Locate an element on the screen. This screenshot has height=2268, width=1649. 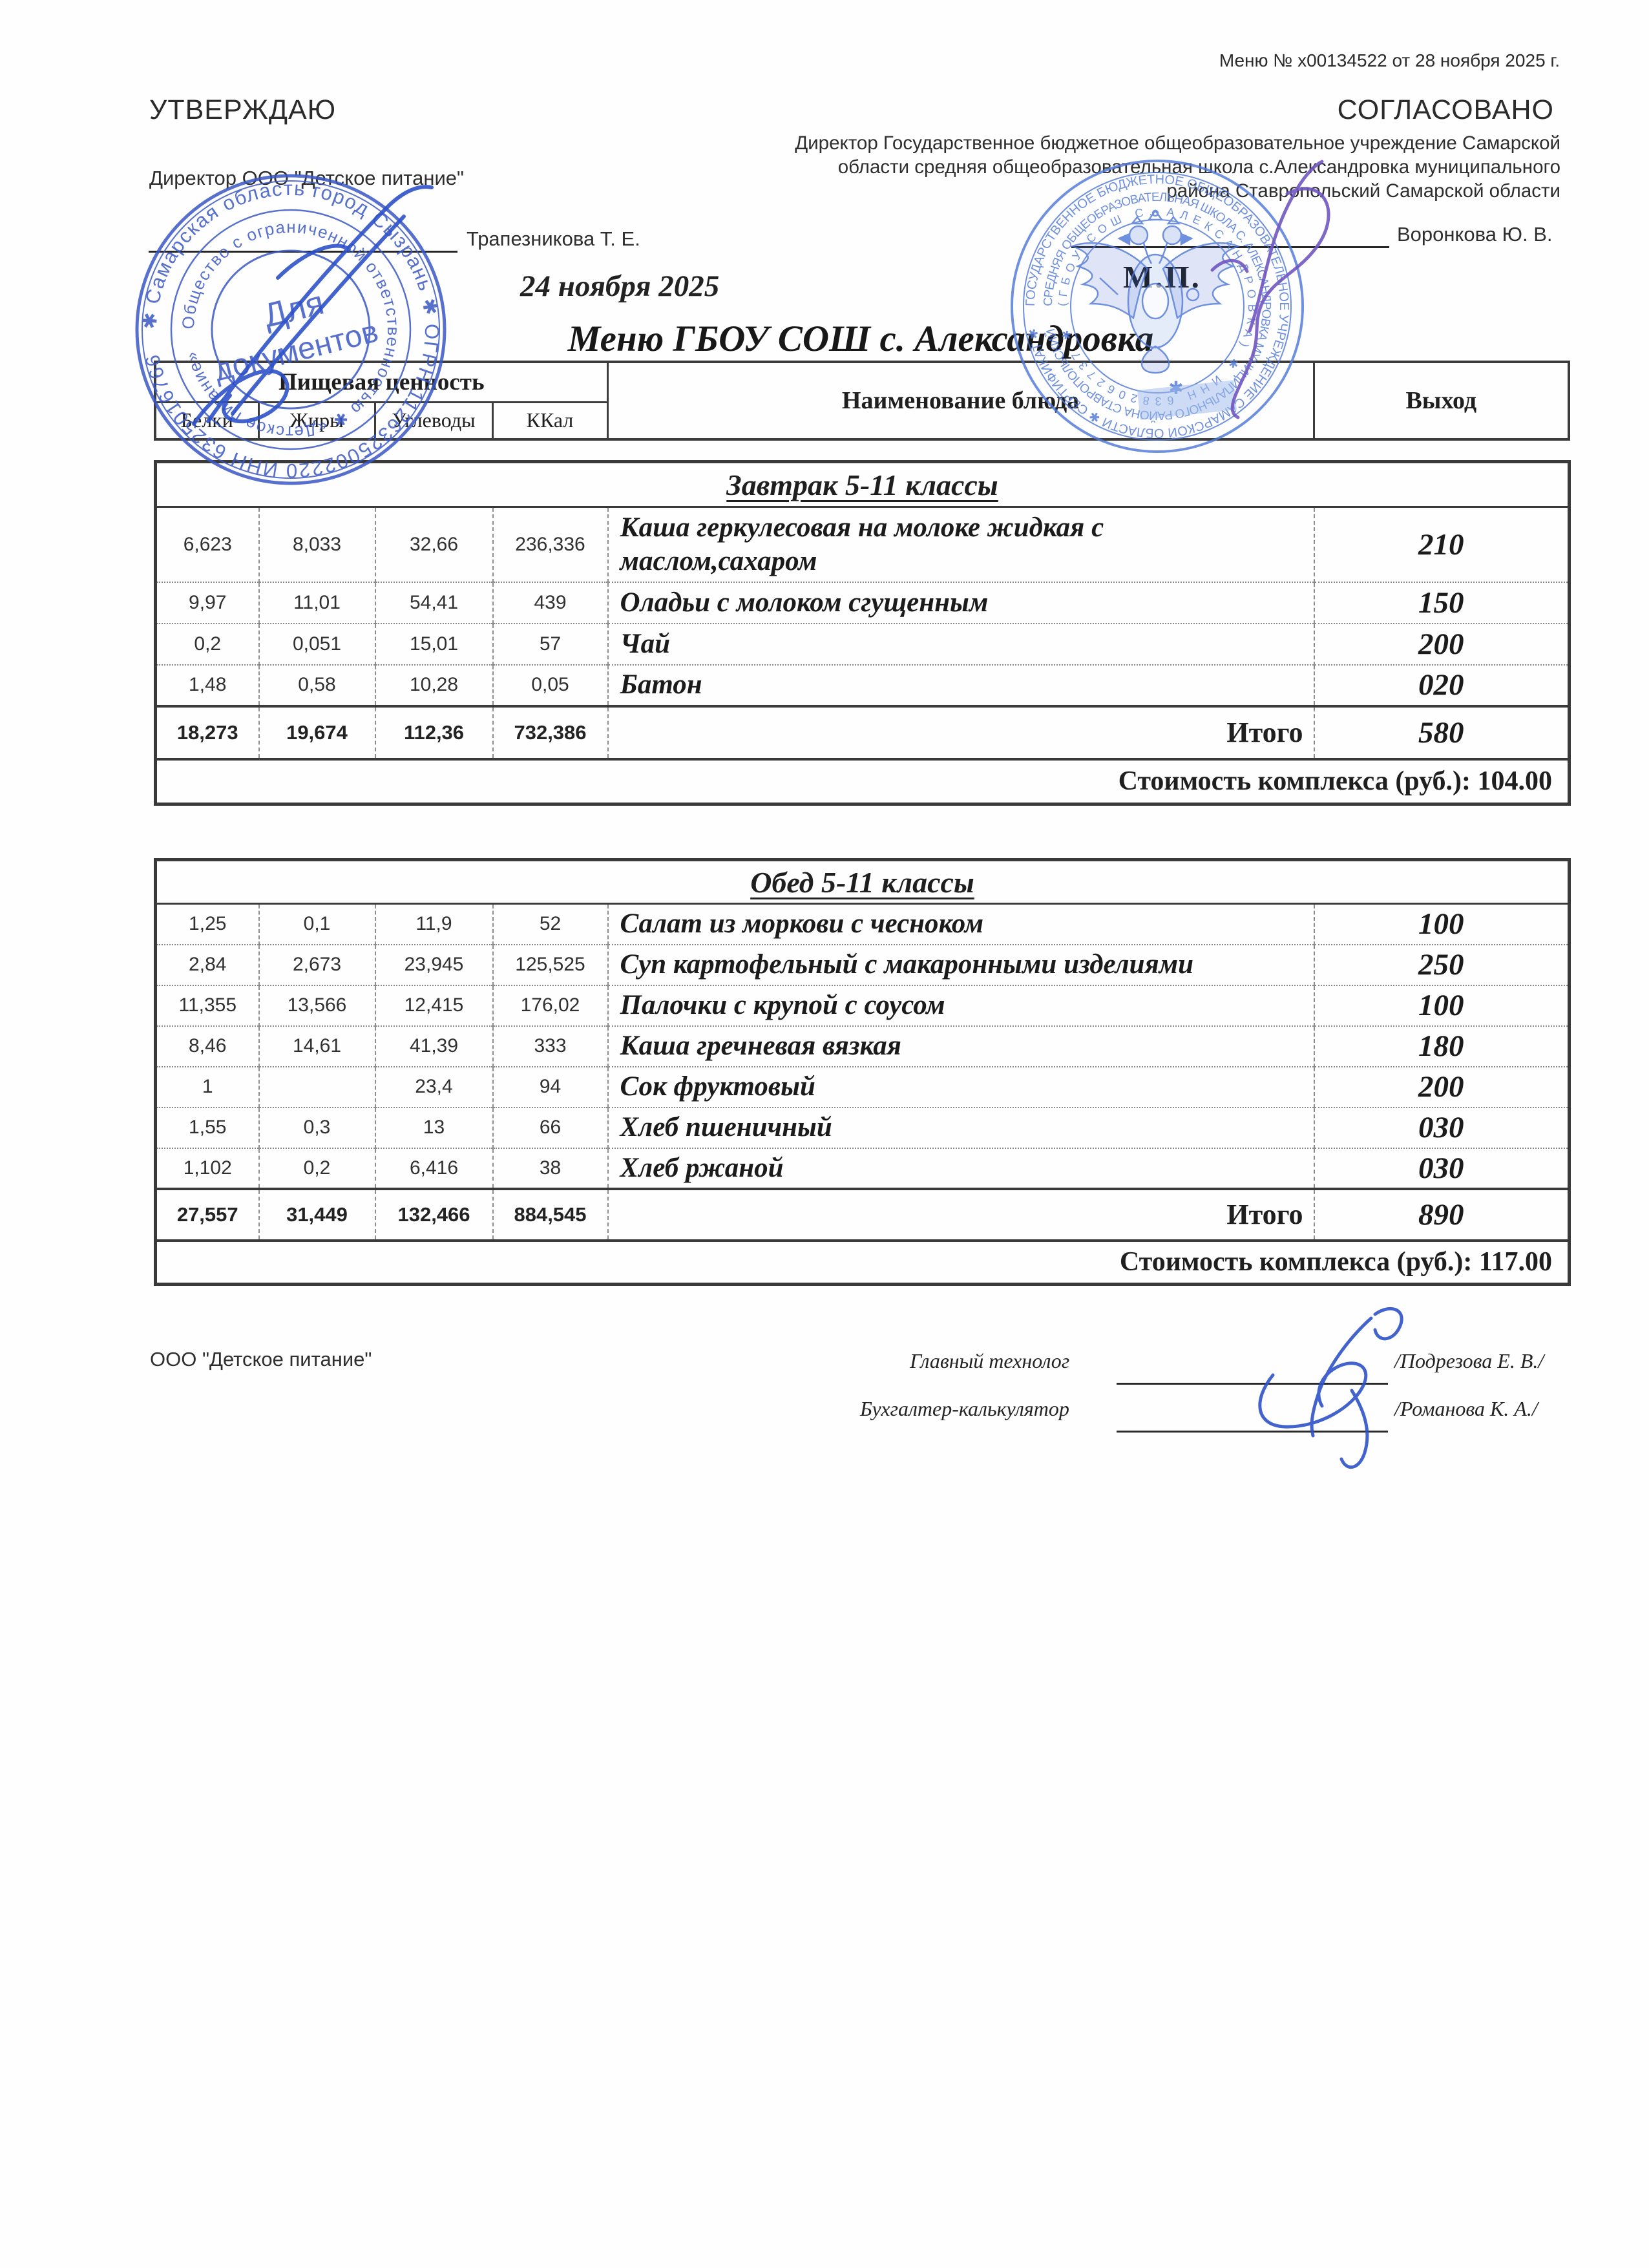
technologist-name: /Подрезова Е. В./ is located at coordinates (1469, 1360).